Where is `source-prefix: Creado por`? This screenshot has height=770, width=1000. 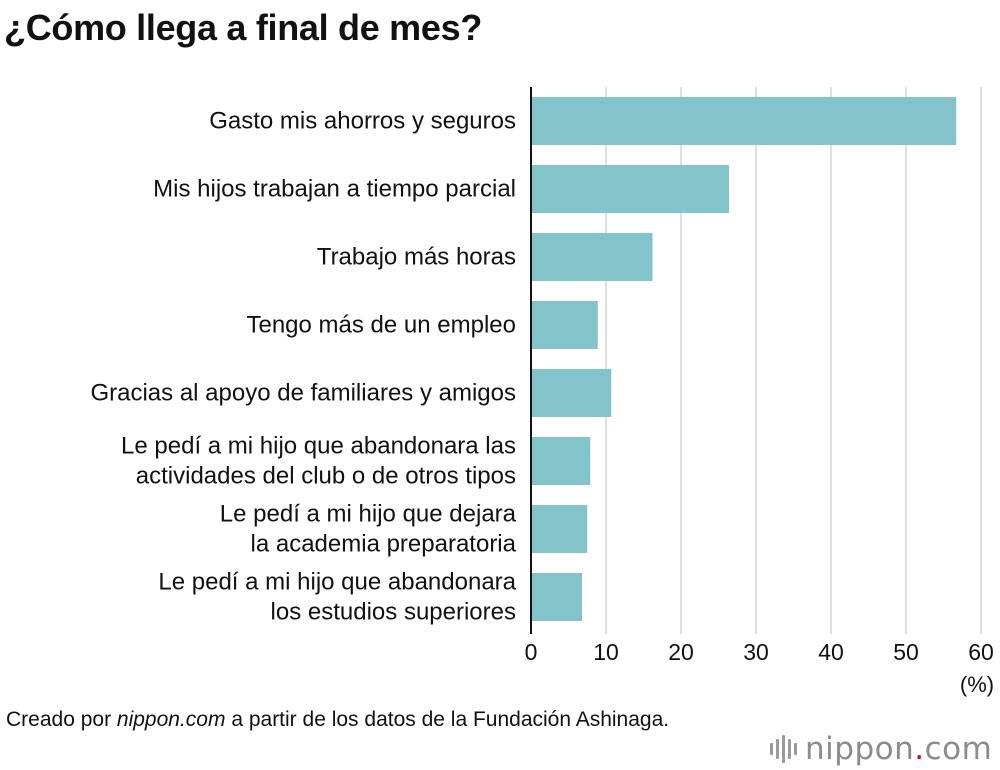
source-prefix: Creado por is located at coordinates (61, 719).